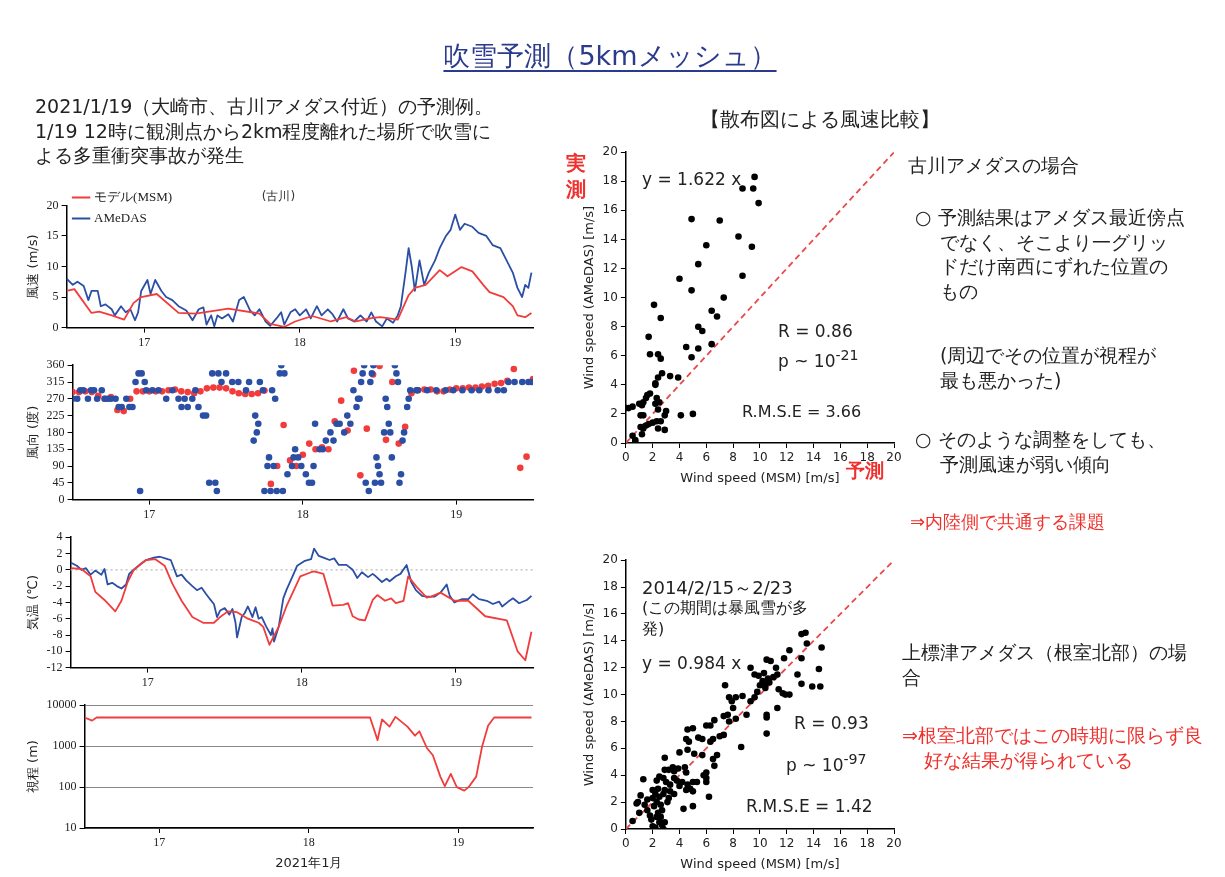  Describe the element at coordinates (133, 196) in the screenshot. I see `legend-label: モデル(MSM)` at that location.